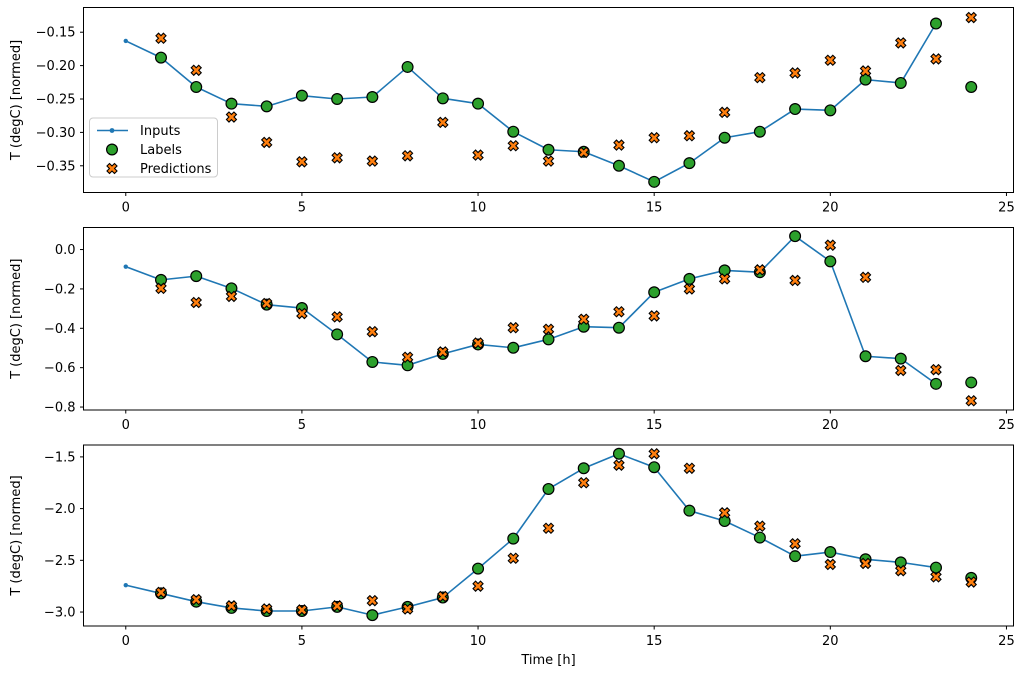 Image resolution: width=1023 pixels, height=683 pixels. Describe the element at coordinates (125, 266) in the screenshot. I see `input-point-dot` at that location.